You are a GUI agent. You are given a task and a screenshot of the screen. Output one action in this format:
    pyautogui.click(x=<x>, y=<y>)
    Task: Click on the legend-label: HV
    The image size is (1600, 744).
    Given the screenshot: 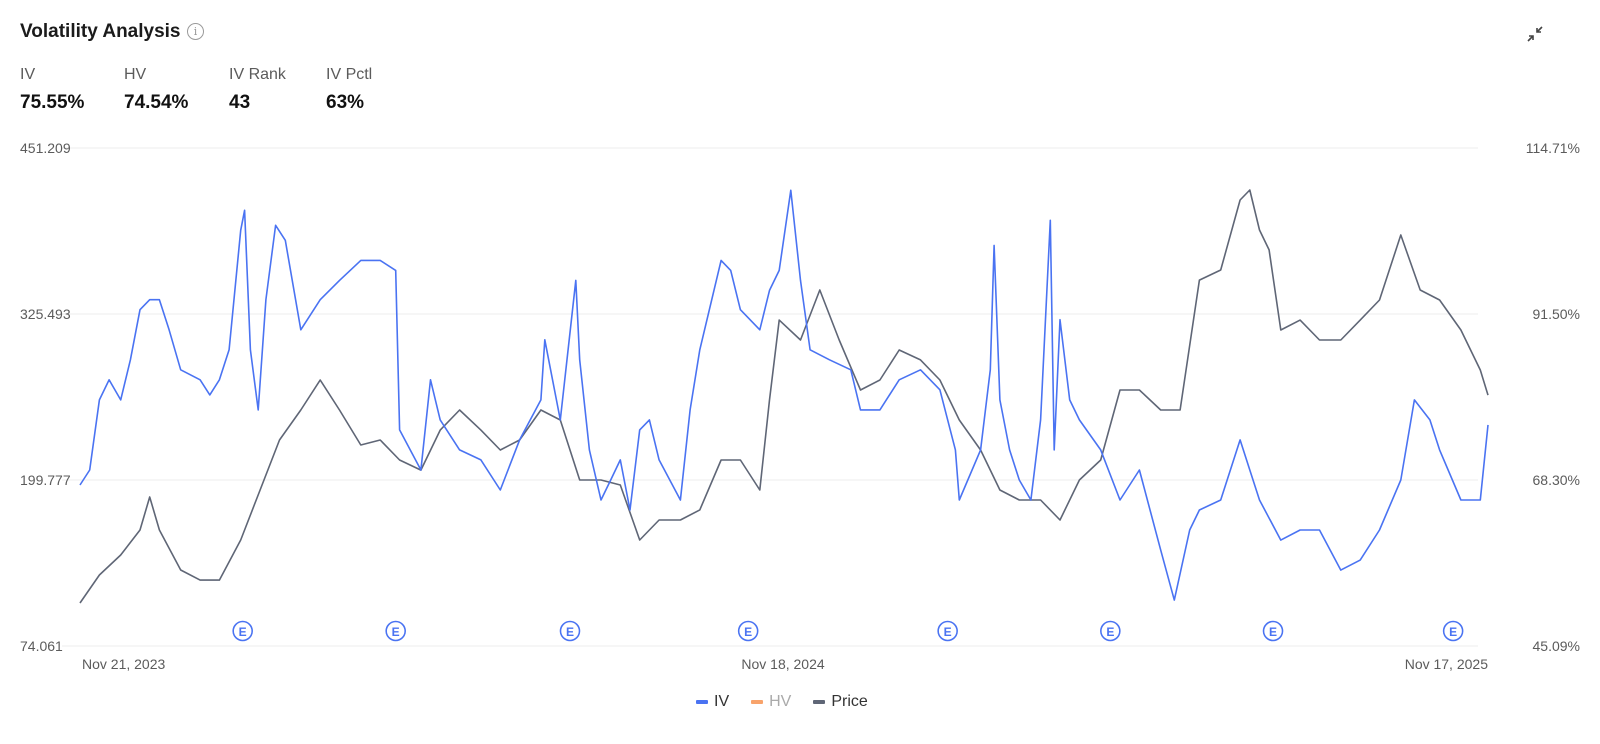 What is the action you would take?
    pyautogui.click(x=780, y=701)
    